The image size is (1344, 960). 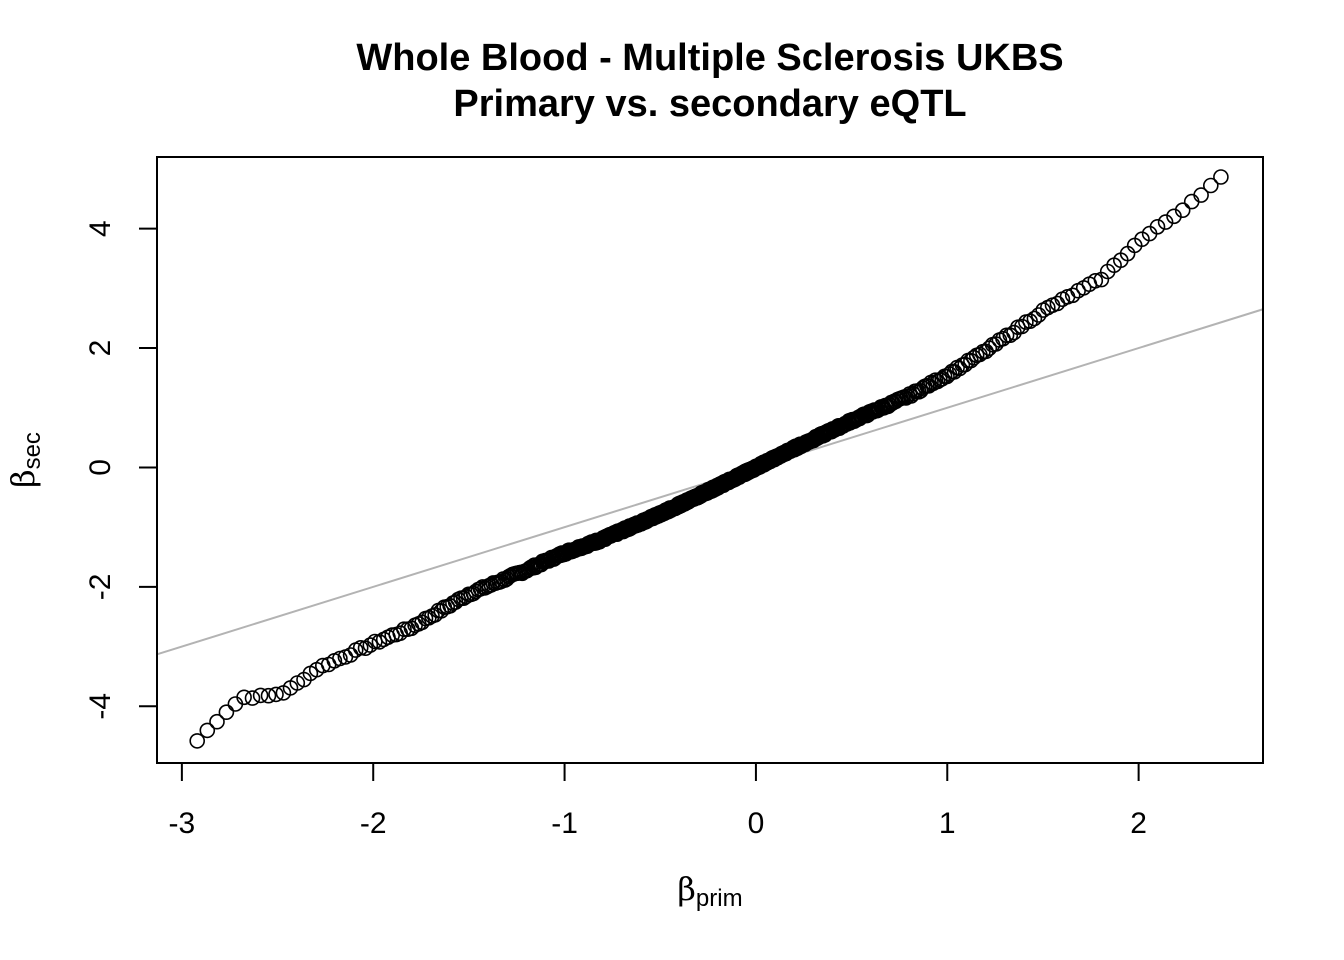 What do you see at coordinates (23, 478) in the screenshot?
I see `y-axis-label-symbol: β` at bounding box center [23, 478].